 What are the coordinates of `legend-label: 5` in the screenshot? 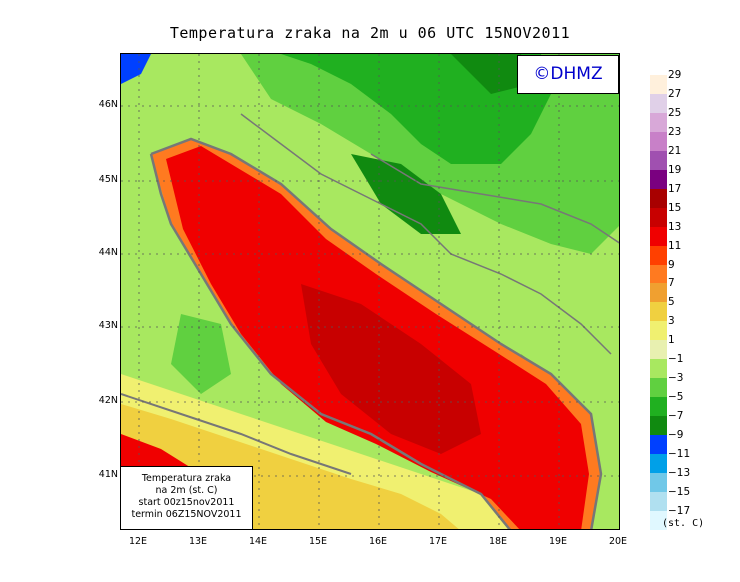 It's located at (671, 302).